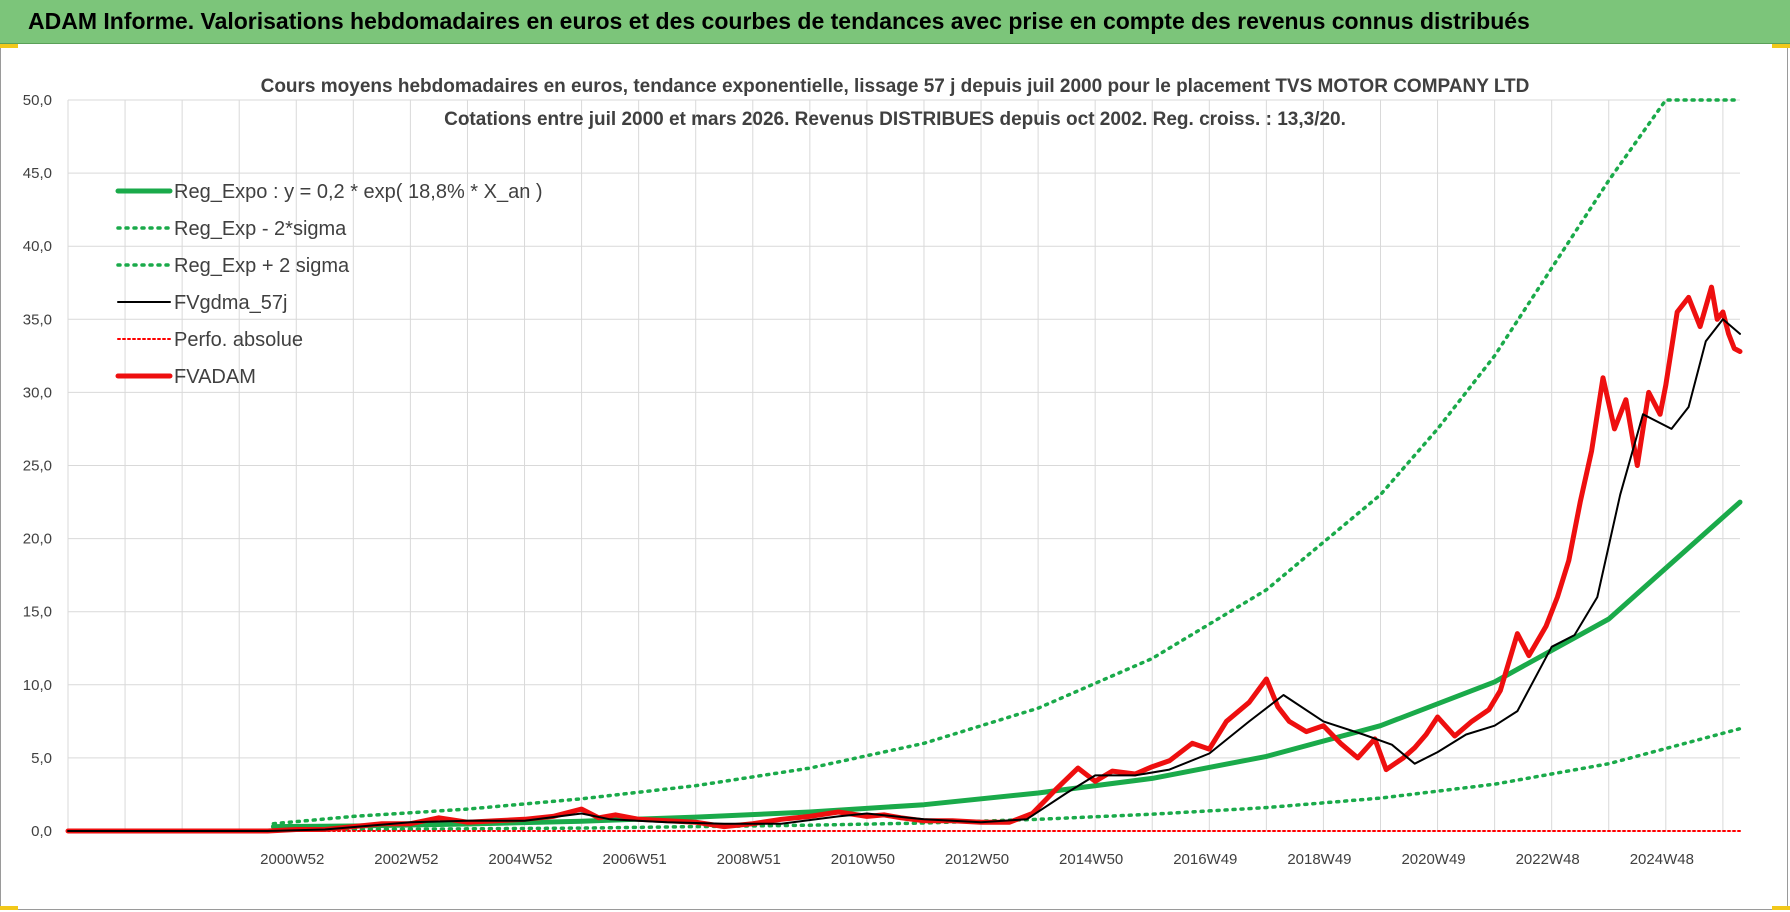 The height and width of the screenshot is (912, 1790). I want to click on y-tick-label: 5,0, so click(41, 758).